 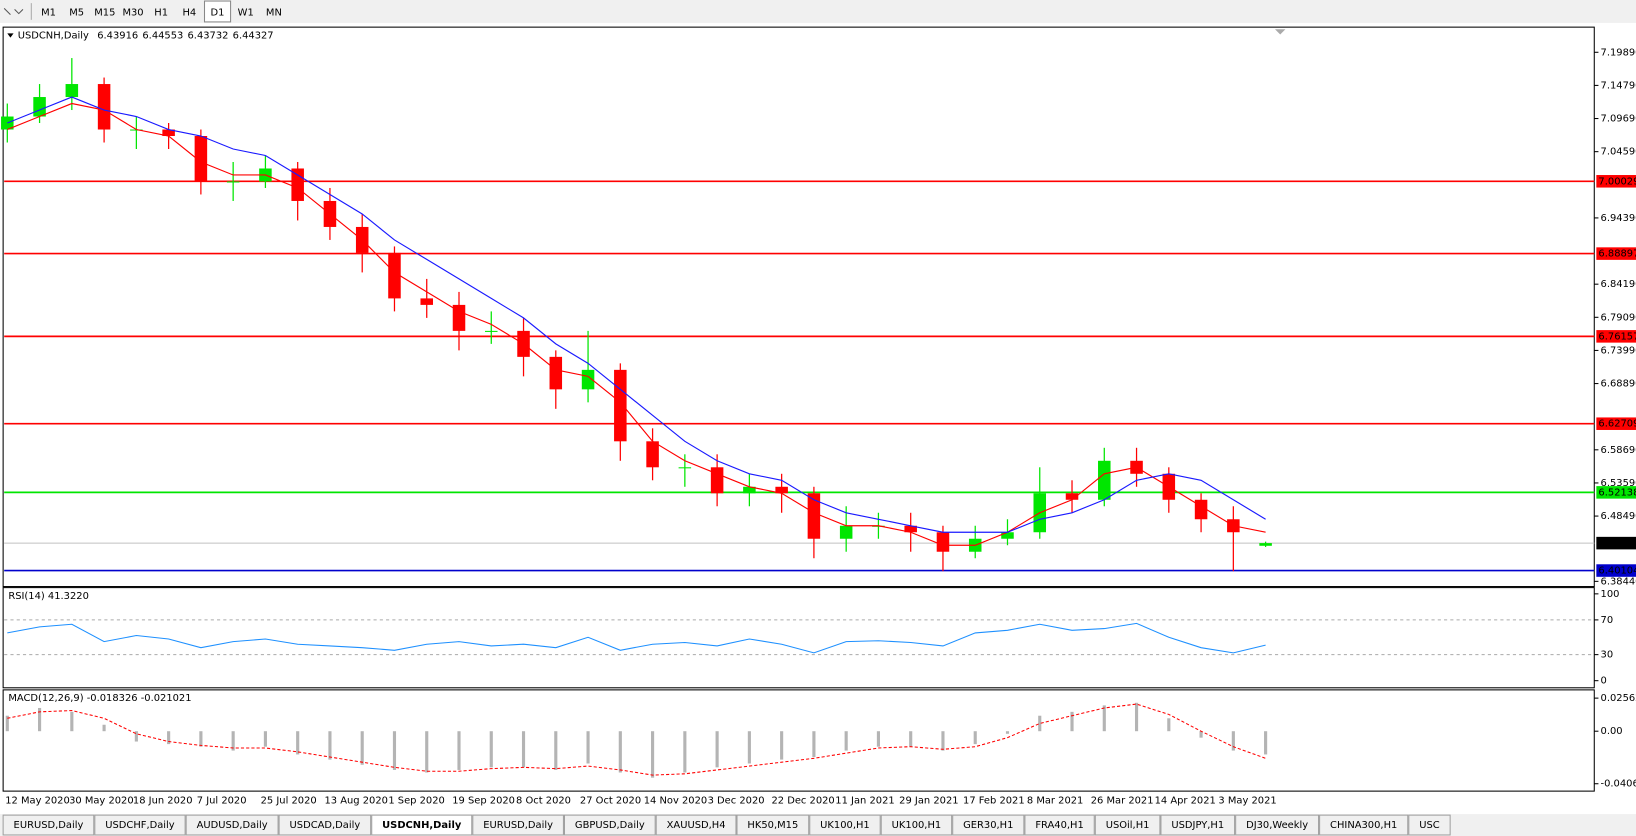 I want to click on tab-label: GBPUSD,Daily, so click(x=610, y=825).